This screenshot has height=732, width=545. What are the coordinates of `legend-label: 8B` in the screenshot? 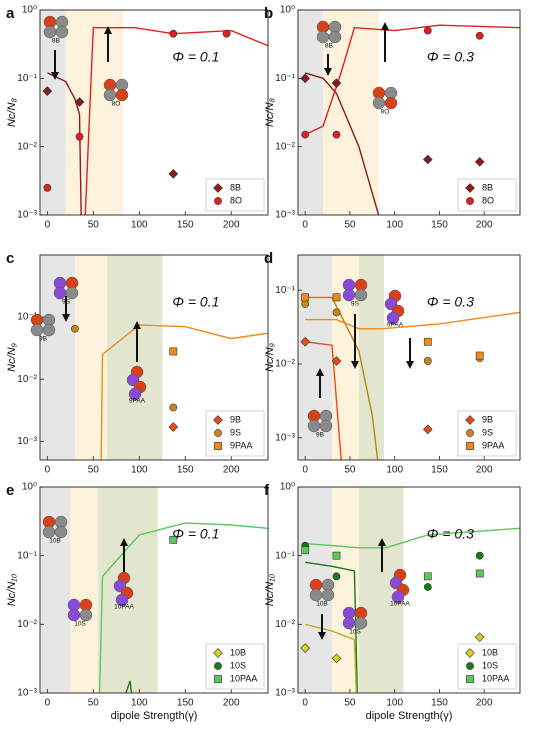 It's located at (487, 187).